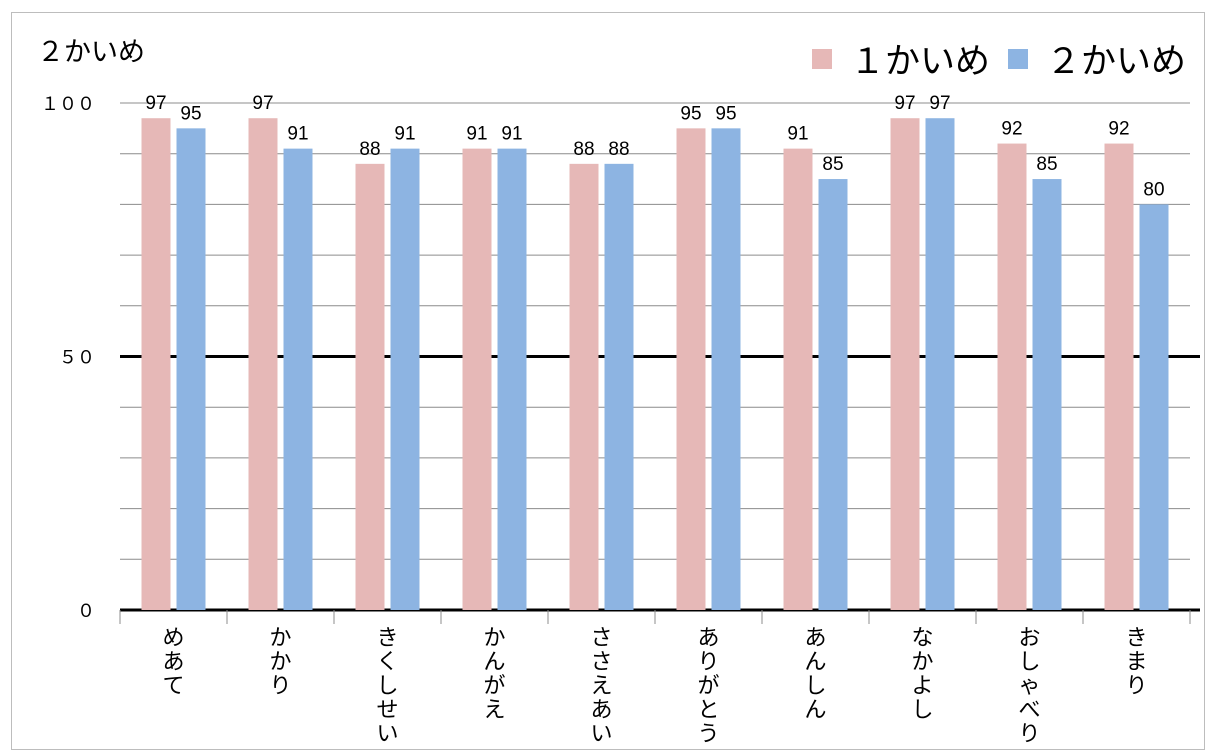  I want to click on category-label: かかり, so click(280, 662).